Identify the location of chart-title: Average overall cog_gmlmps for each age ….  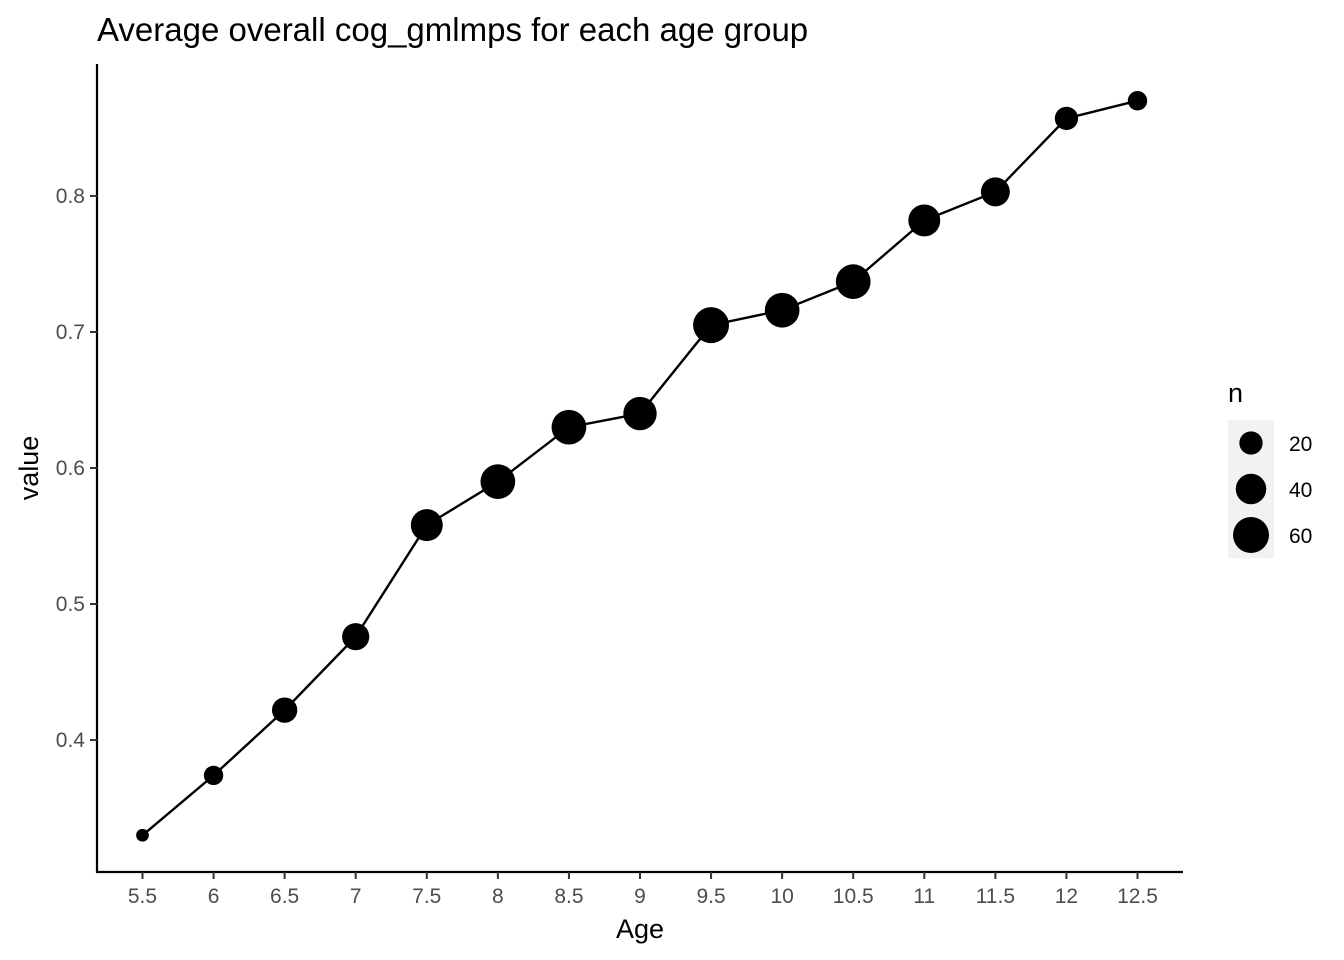
(452, 29).